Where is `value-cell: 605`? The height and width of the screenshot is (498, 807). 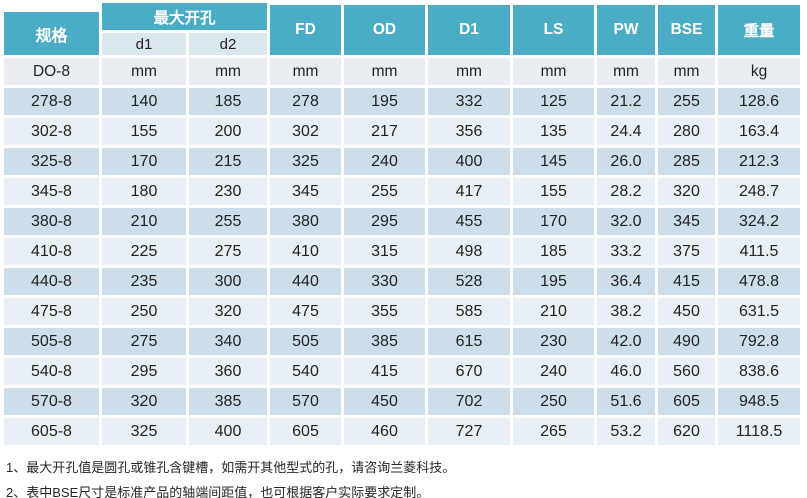 value-cell: 605 is located at coordinates (305, 431).